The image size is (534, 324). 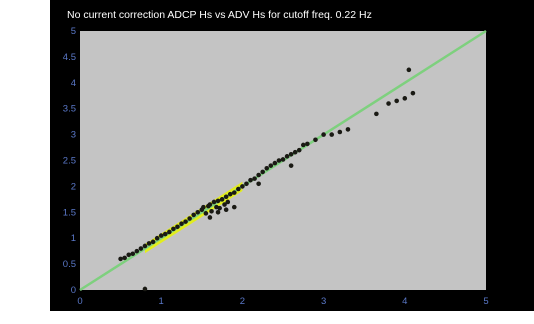 What do you see at coordinates (485, 301) in the screenshot?
I see `x-tick-label: 5` at bounding box center [485, 301].